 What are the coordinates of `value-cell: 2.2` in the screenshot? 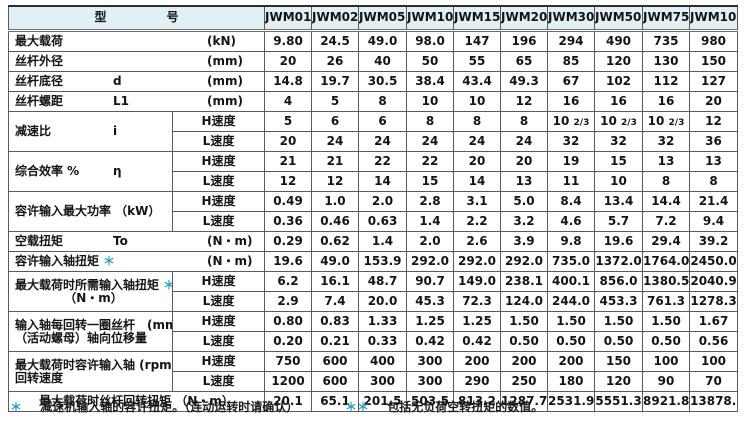 It's located at (477, 221).